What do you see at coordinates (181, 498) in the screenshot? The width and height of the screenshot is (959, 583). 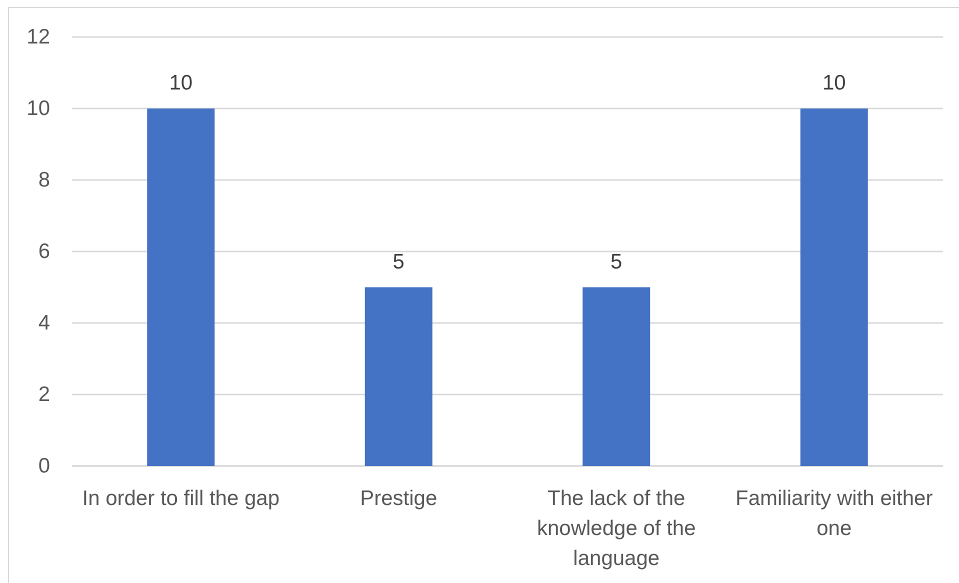 I see `x-tick-label: In order to fill the gap` at bounding box center [181, 498].